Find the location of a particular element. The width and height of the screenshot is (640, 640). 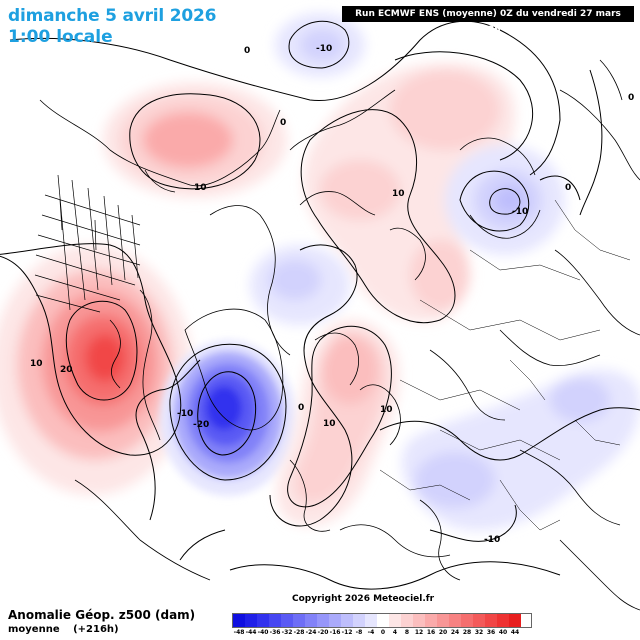

anomaly-low-east-asia is located at coordinates (505, 200).